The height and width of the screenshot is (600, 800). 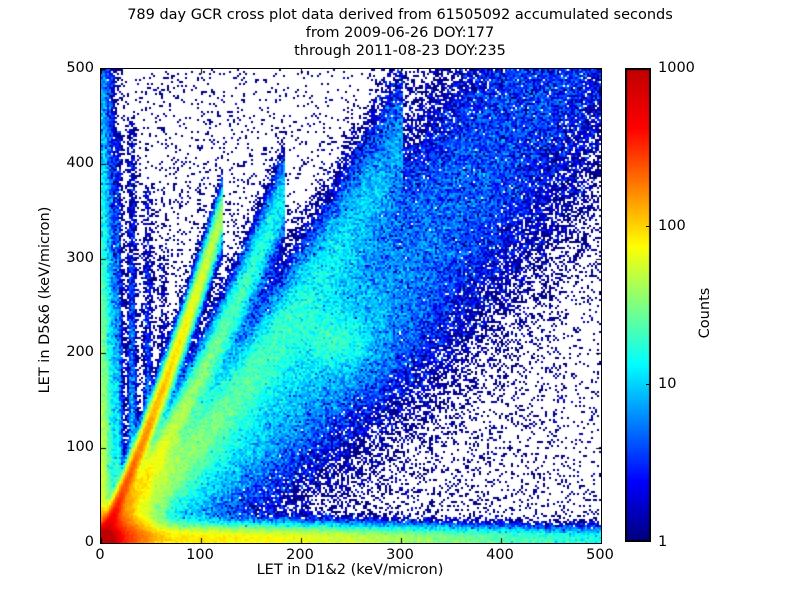 I want to click on y-axis-label: LET in D5&6 (keV/micron), so click(x=45, y=300).